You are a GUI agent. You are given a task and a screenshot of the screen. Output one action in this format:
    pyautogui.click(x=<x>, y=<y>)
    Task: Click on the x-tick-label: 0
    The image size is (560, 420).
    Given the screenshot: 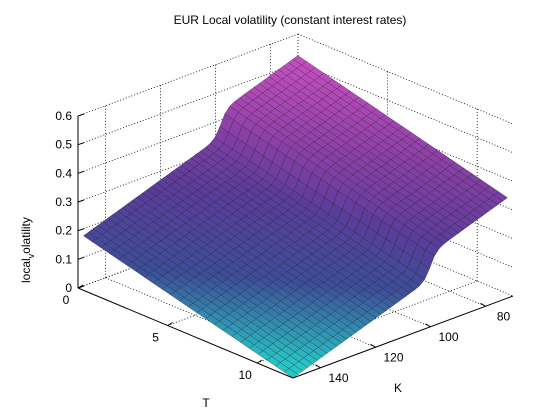 What is the action you would take?
    pyautogui.click(x=66, y=300)
    